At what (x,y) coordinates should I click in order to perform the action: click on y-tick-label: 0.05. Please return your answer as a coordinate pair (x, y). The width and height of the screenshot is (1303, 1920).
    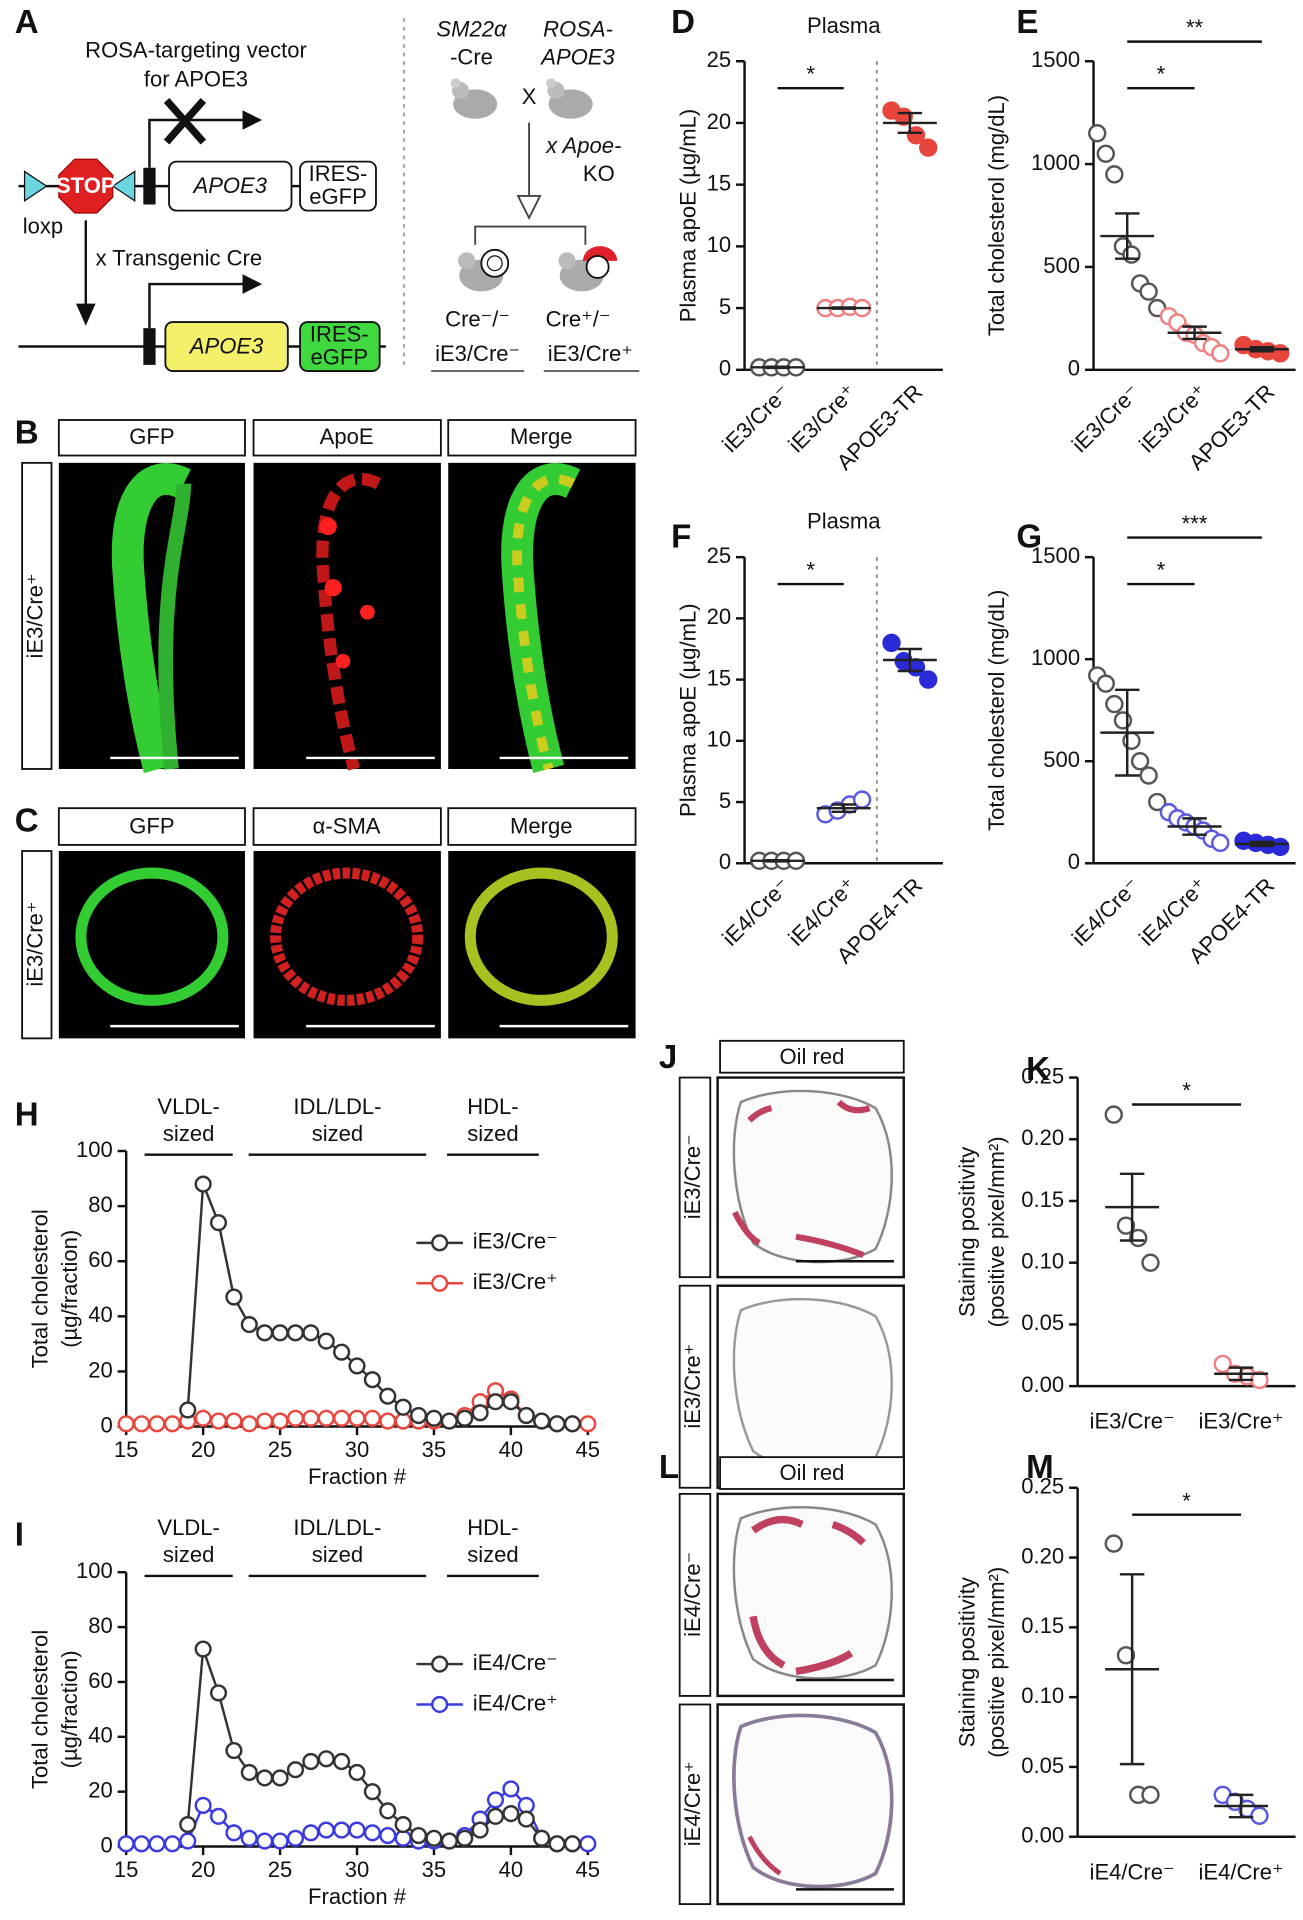
    Looking at the image, I should click on (1042, 1765).